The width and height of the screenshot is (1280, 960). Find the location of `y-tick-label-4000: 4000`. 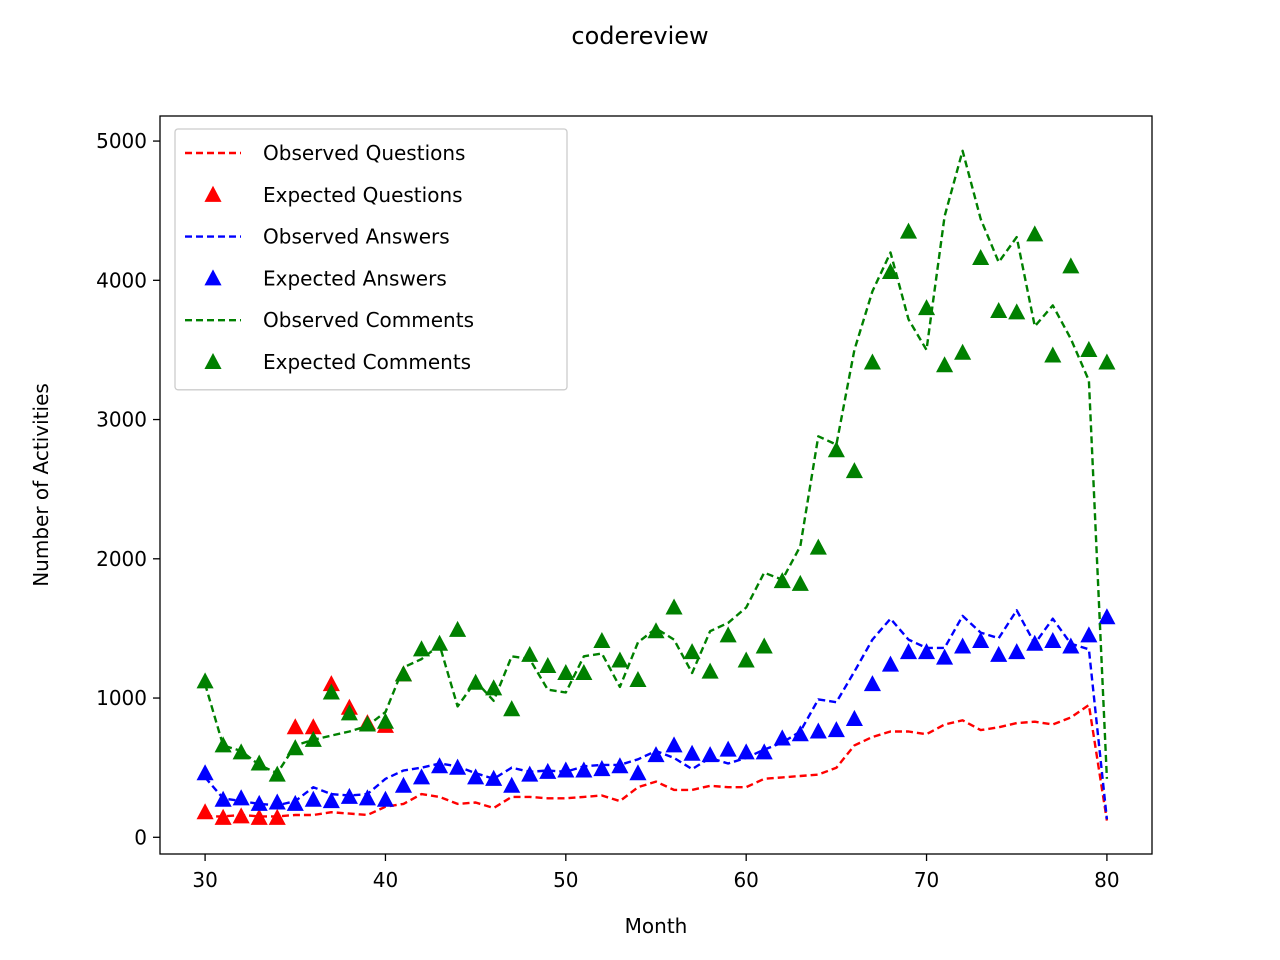

y-tick-label-4000: 4000 is located at coordinates (121, 280).